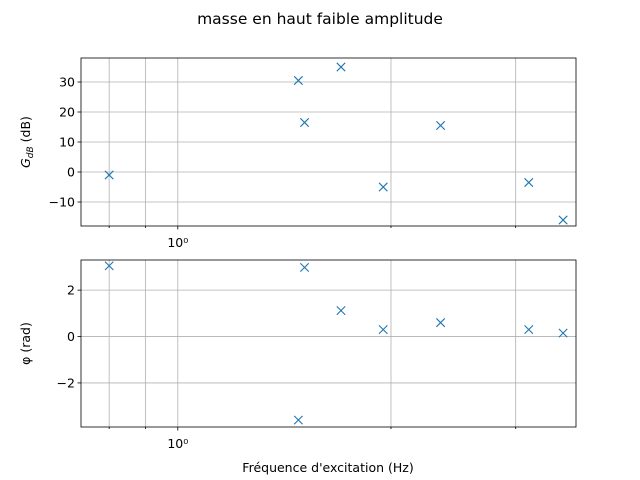 Image resolution: width=640 pixels, height=480 pixels. What do you see at coordinates (27, 142) in the screenshot?
I see `y-axis-label: GdB (dB)` at bounding box center [27, 142].